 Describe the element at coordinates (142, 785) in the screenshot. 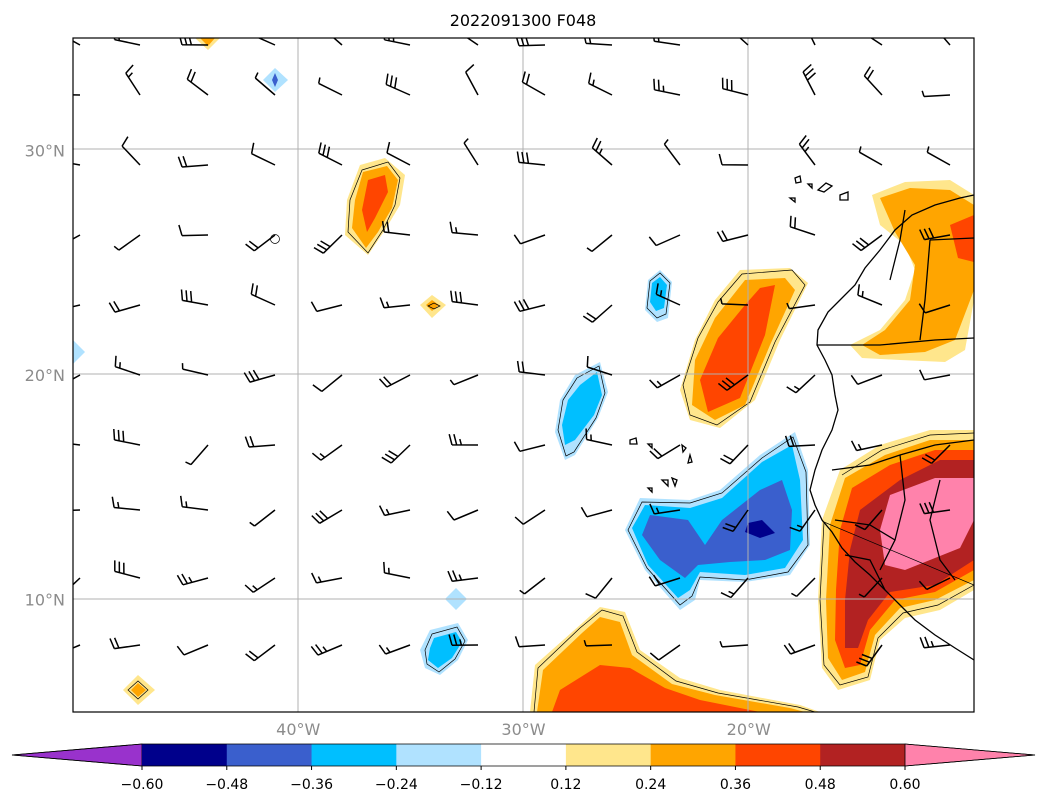

I see `colorbar-tick-label: −0.60` at that location.